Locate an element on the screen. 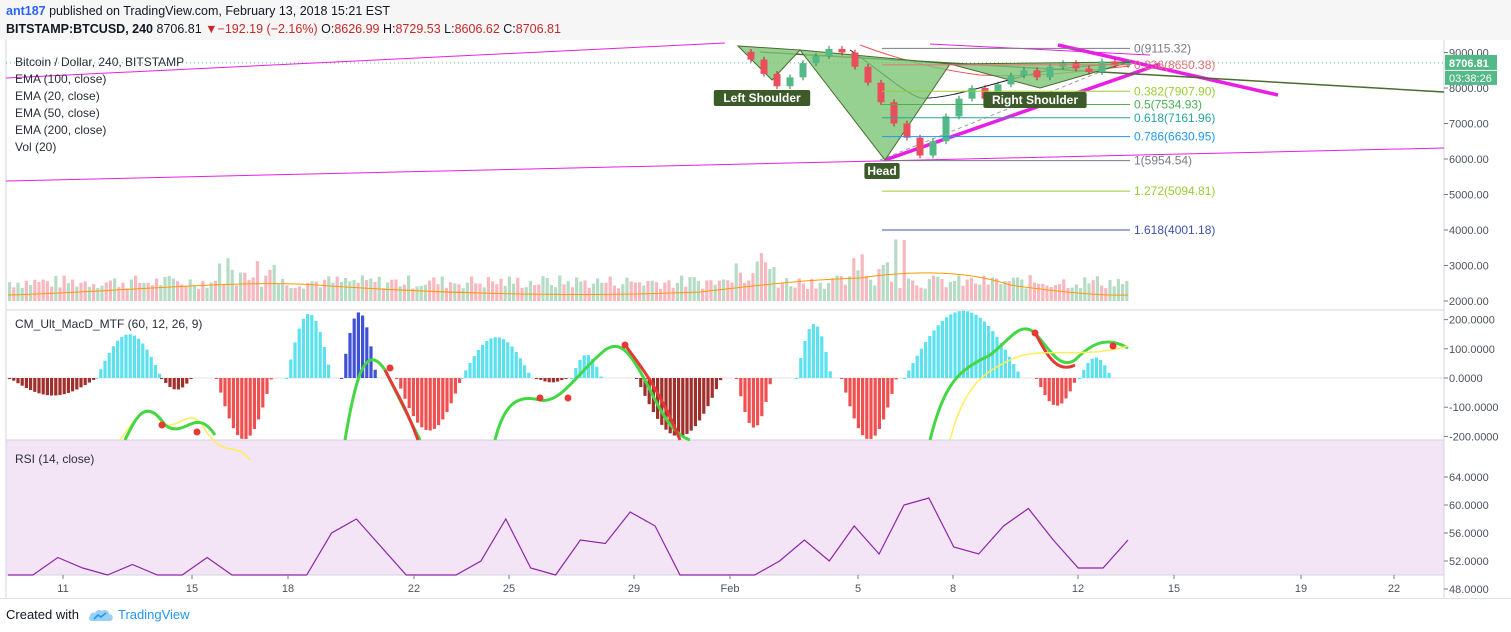 The height and width of the screenshot is (632, 1511). high-label: H: is located at coordinates (389, 29).